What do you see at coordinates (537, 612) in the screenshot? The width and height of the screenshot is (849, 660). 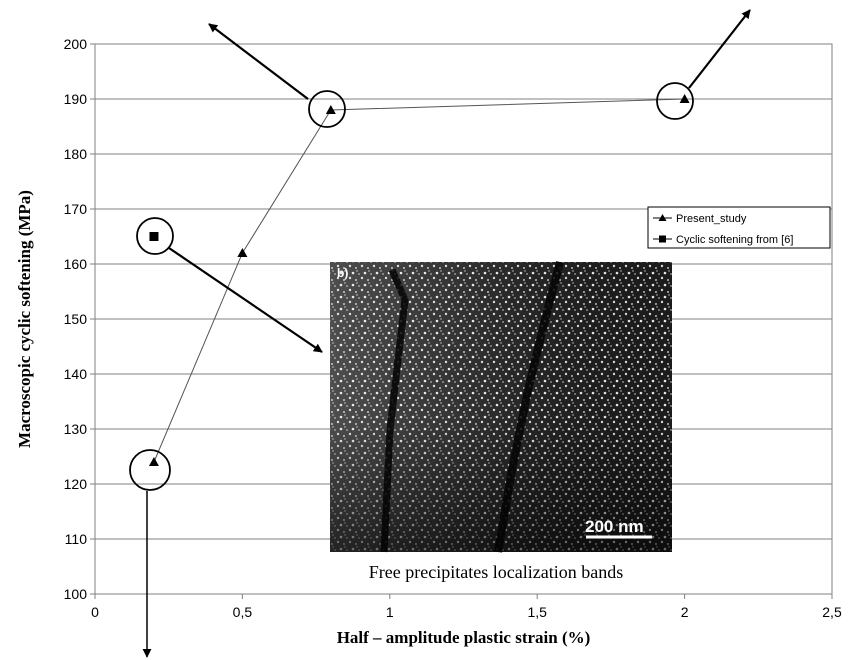 I see `x-tick-label: 1,5` at bounding box center [537, 612].